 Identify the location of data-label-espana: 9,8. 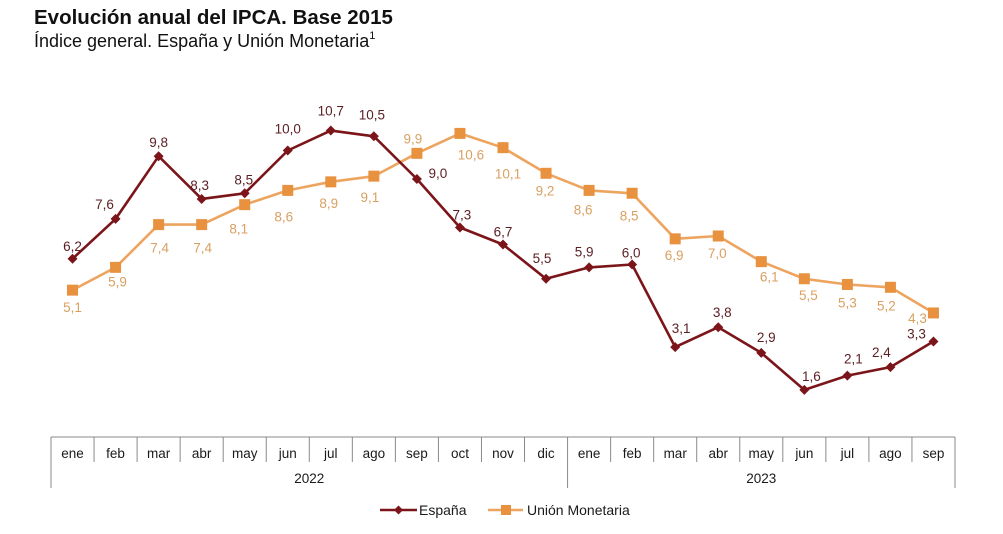
(158, 142).